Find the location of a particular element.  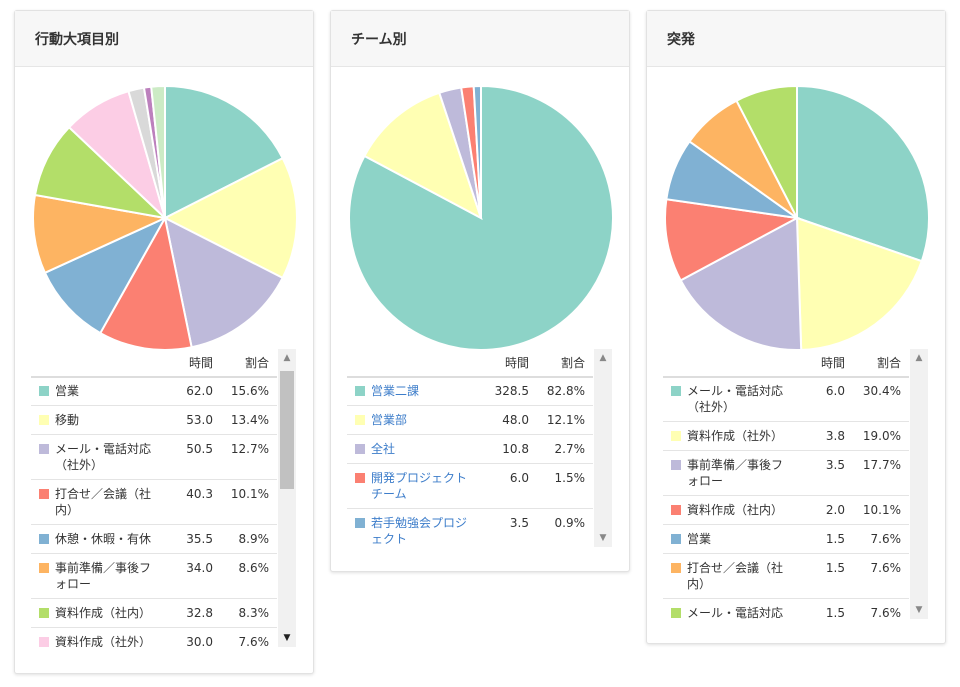

table-row: 全社 10.8 2.7% is located at coordinates (470, 449).